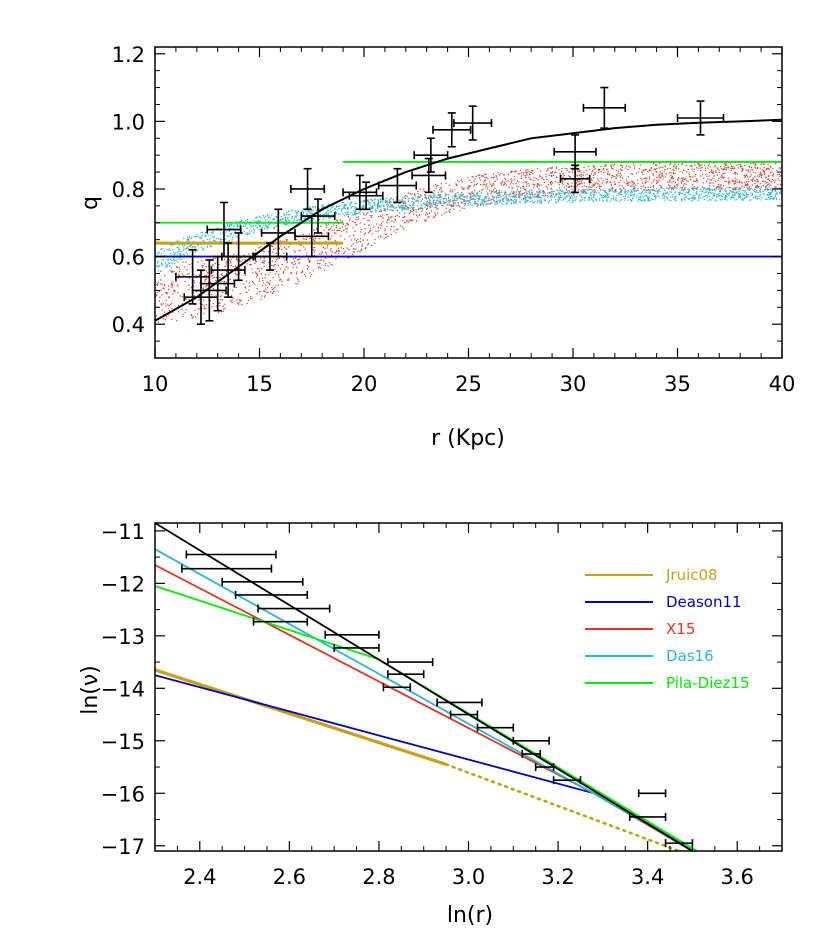 This screenshot has width=830, height=949. Describe the element at coordinates (123, 689) in the screenshot. I see `y-tick-label: −14` at that location.